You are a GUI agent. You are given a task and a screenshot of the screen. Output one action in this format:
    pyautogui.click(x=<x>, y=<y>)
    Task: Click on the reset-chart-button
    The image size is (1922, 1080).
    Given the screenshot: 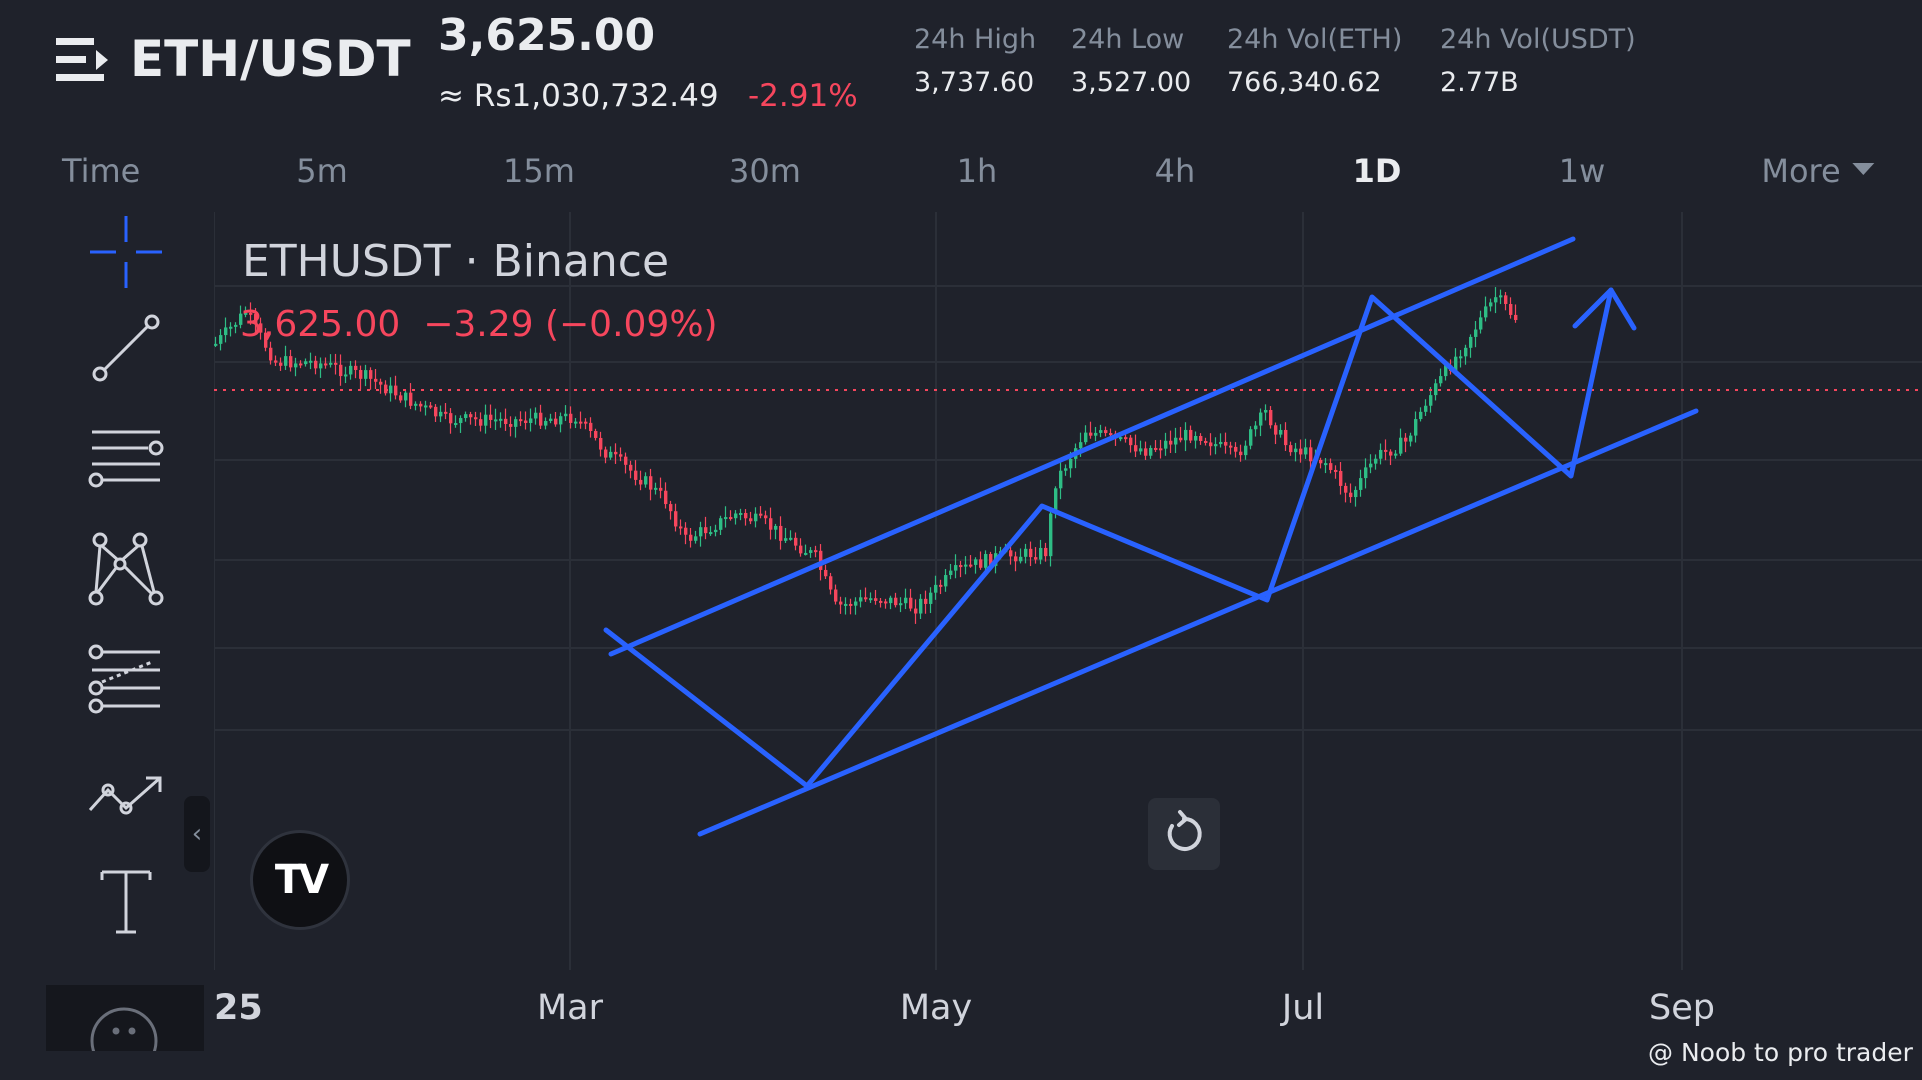 What is the action you would take?
    pyautogui.click(x=1184, y=834)
    